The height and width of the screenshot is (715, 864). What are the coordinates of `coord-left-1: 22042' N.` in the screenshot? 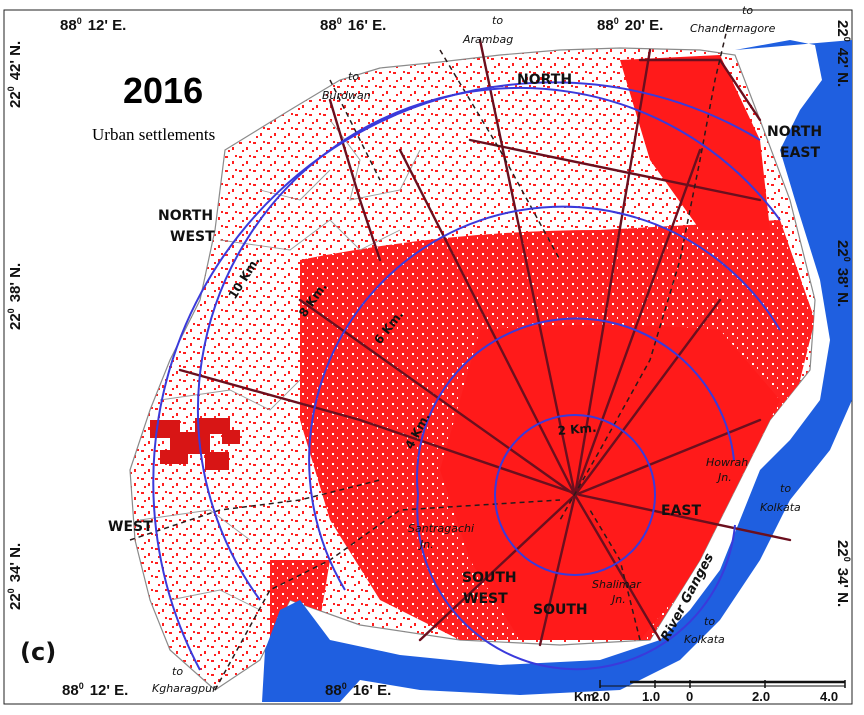 It's located at (15, 74).